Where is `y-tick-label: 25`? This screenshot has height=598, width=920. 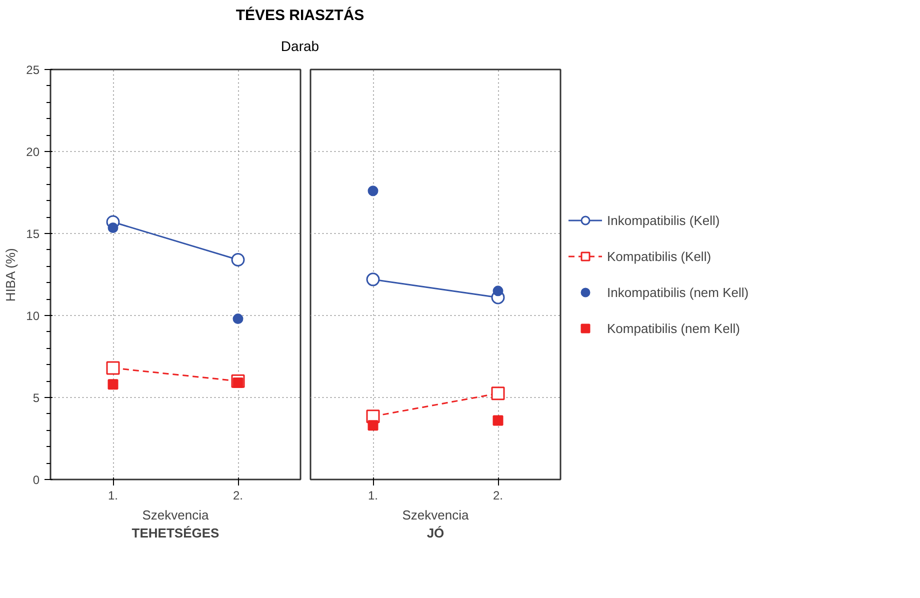 y-tick-label: 25 is located at coordinates (33, 70).